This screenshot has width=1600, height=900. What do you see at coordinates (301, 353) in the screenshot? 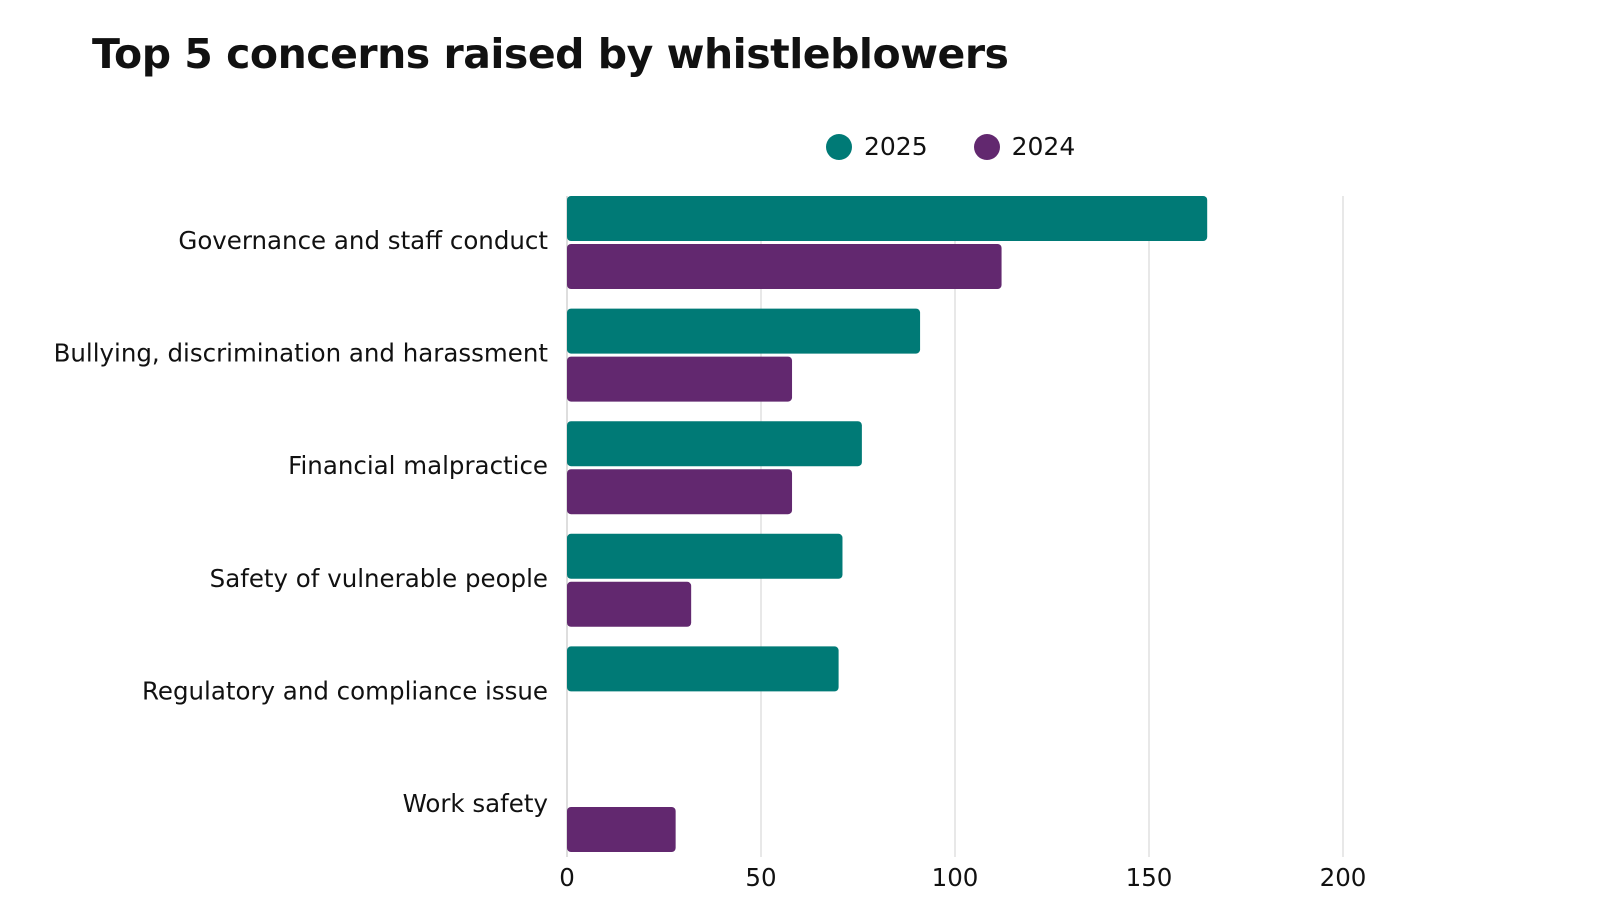
I see `category-label-2: Bullying, discrimination and harassment` at bounding box center [301, 353].